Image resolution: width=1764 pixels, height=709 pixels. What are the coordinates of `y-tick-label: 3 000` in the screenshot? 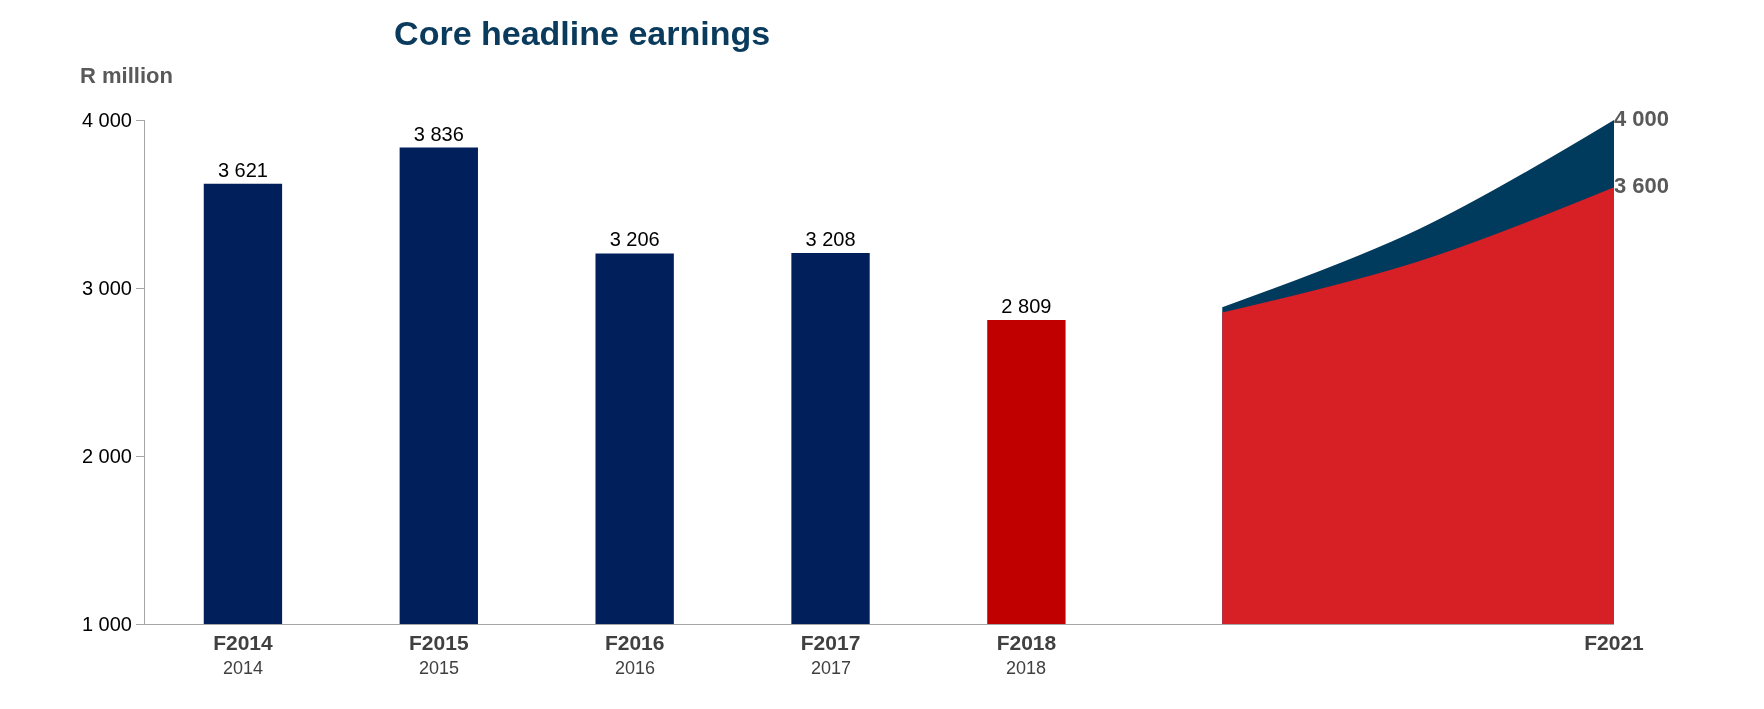 It's located at (106, 288).